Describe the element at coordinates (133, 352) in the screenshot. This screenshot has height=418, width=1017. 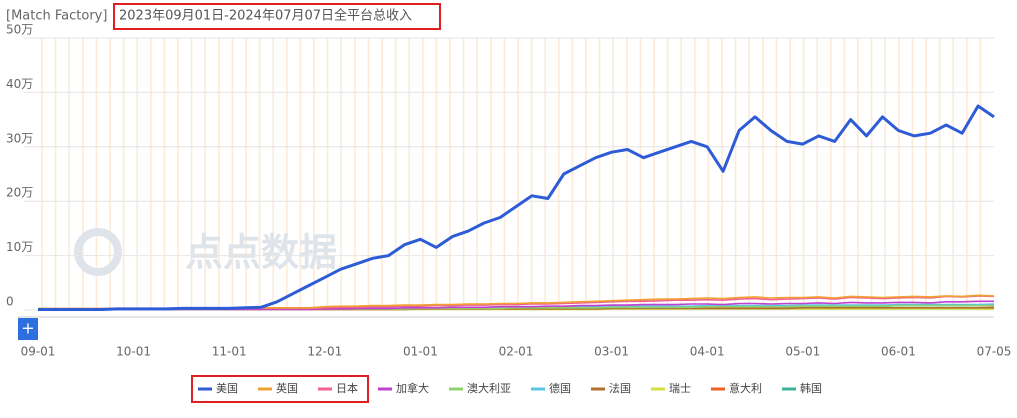
I see `x-tick-label: 10-01` at that location.